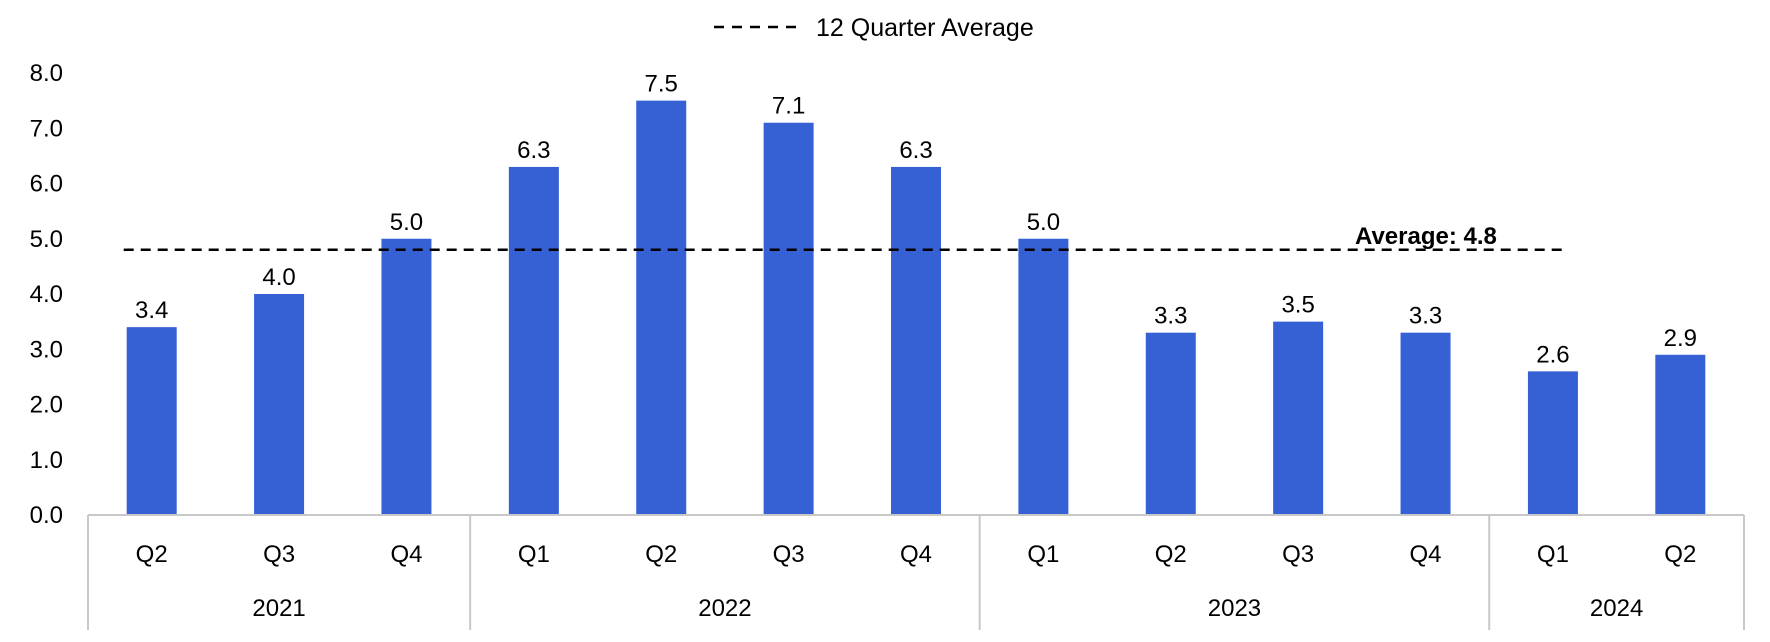 The image size is (1770, 642). Describe the element at coordinates (46, 405) in the screenshot. I see `y-tick-label: 2.0` at that location.